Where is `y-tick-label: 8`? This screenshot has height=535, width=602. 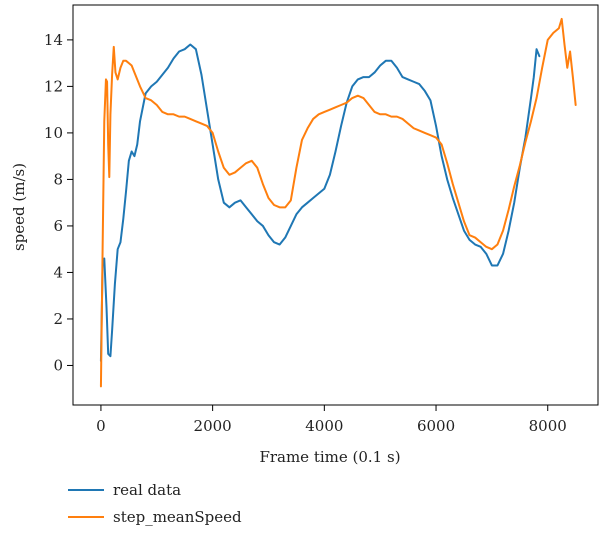 y-tick-label: 8 is located at coordinates (58, 179).